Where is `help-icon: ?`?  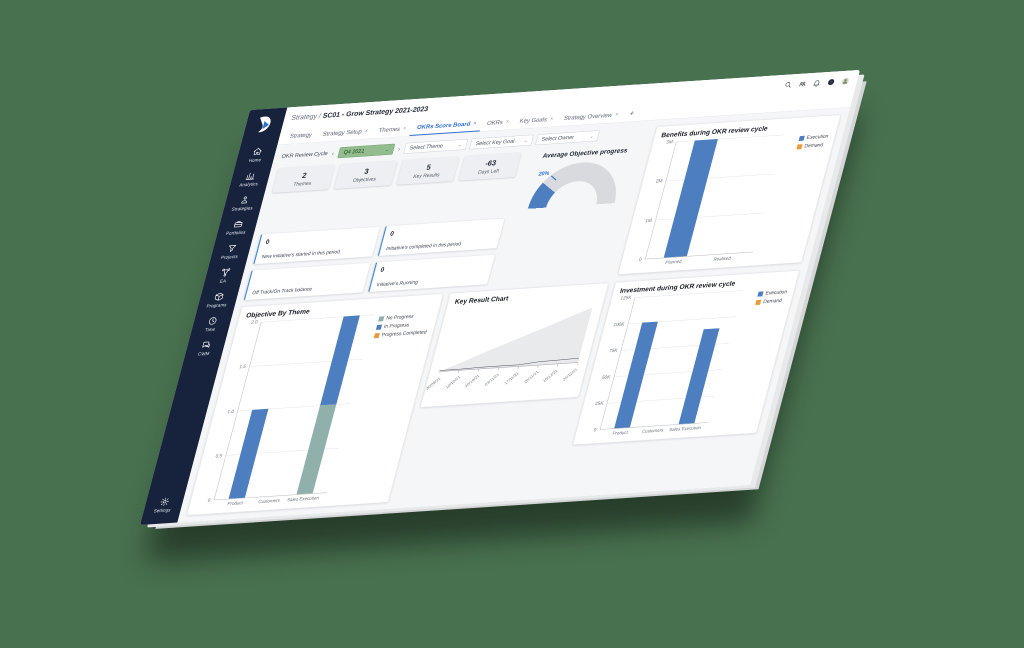
help-icon: ? is located at coordinates (831, 82).